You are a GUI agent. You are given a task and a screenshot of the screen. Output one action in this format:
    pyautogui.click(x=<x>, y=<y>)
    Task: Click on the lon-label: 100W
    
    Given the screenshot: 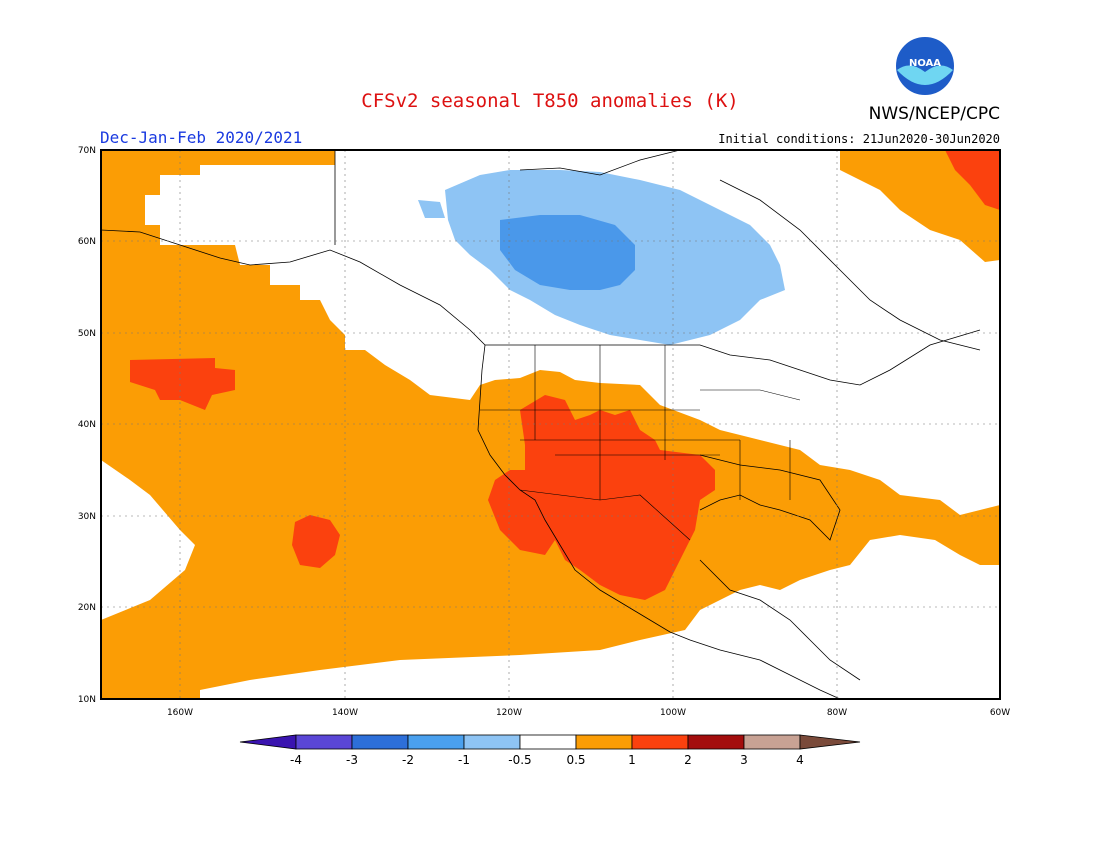 What is the action you would take?
    pyautogui.click(x=673, y=713)
    